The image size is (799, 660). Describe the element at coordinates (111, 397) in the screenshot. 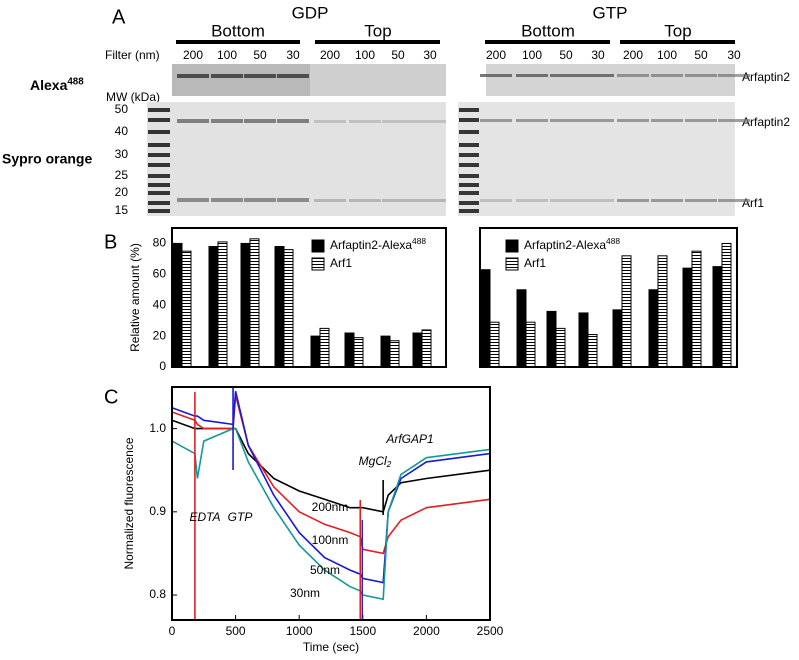

I see `panel-label: C` at that location.